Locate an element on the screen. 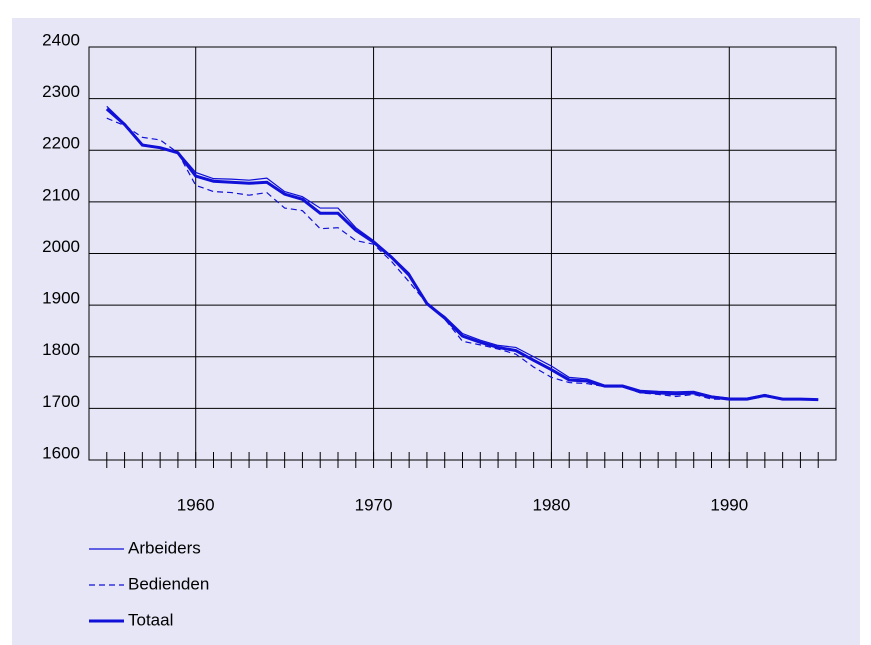 The height and width of the screenshot is (645, 871). y-tick-label: 1700 is located at coordinates (61, 401).